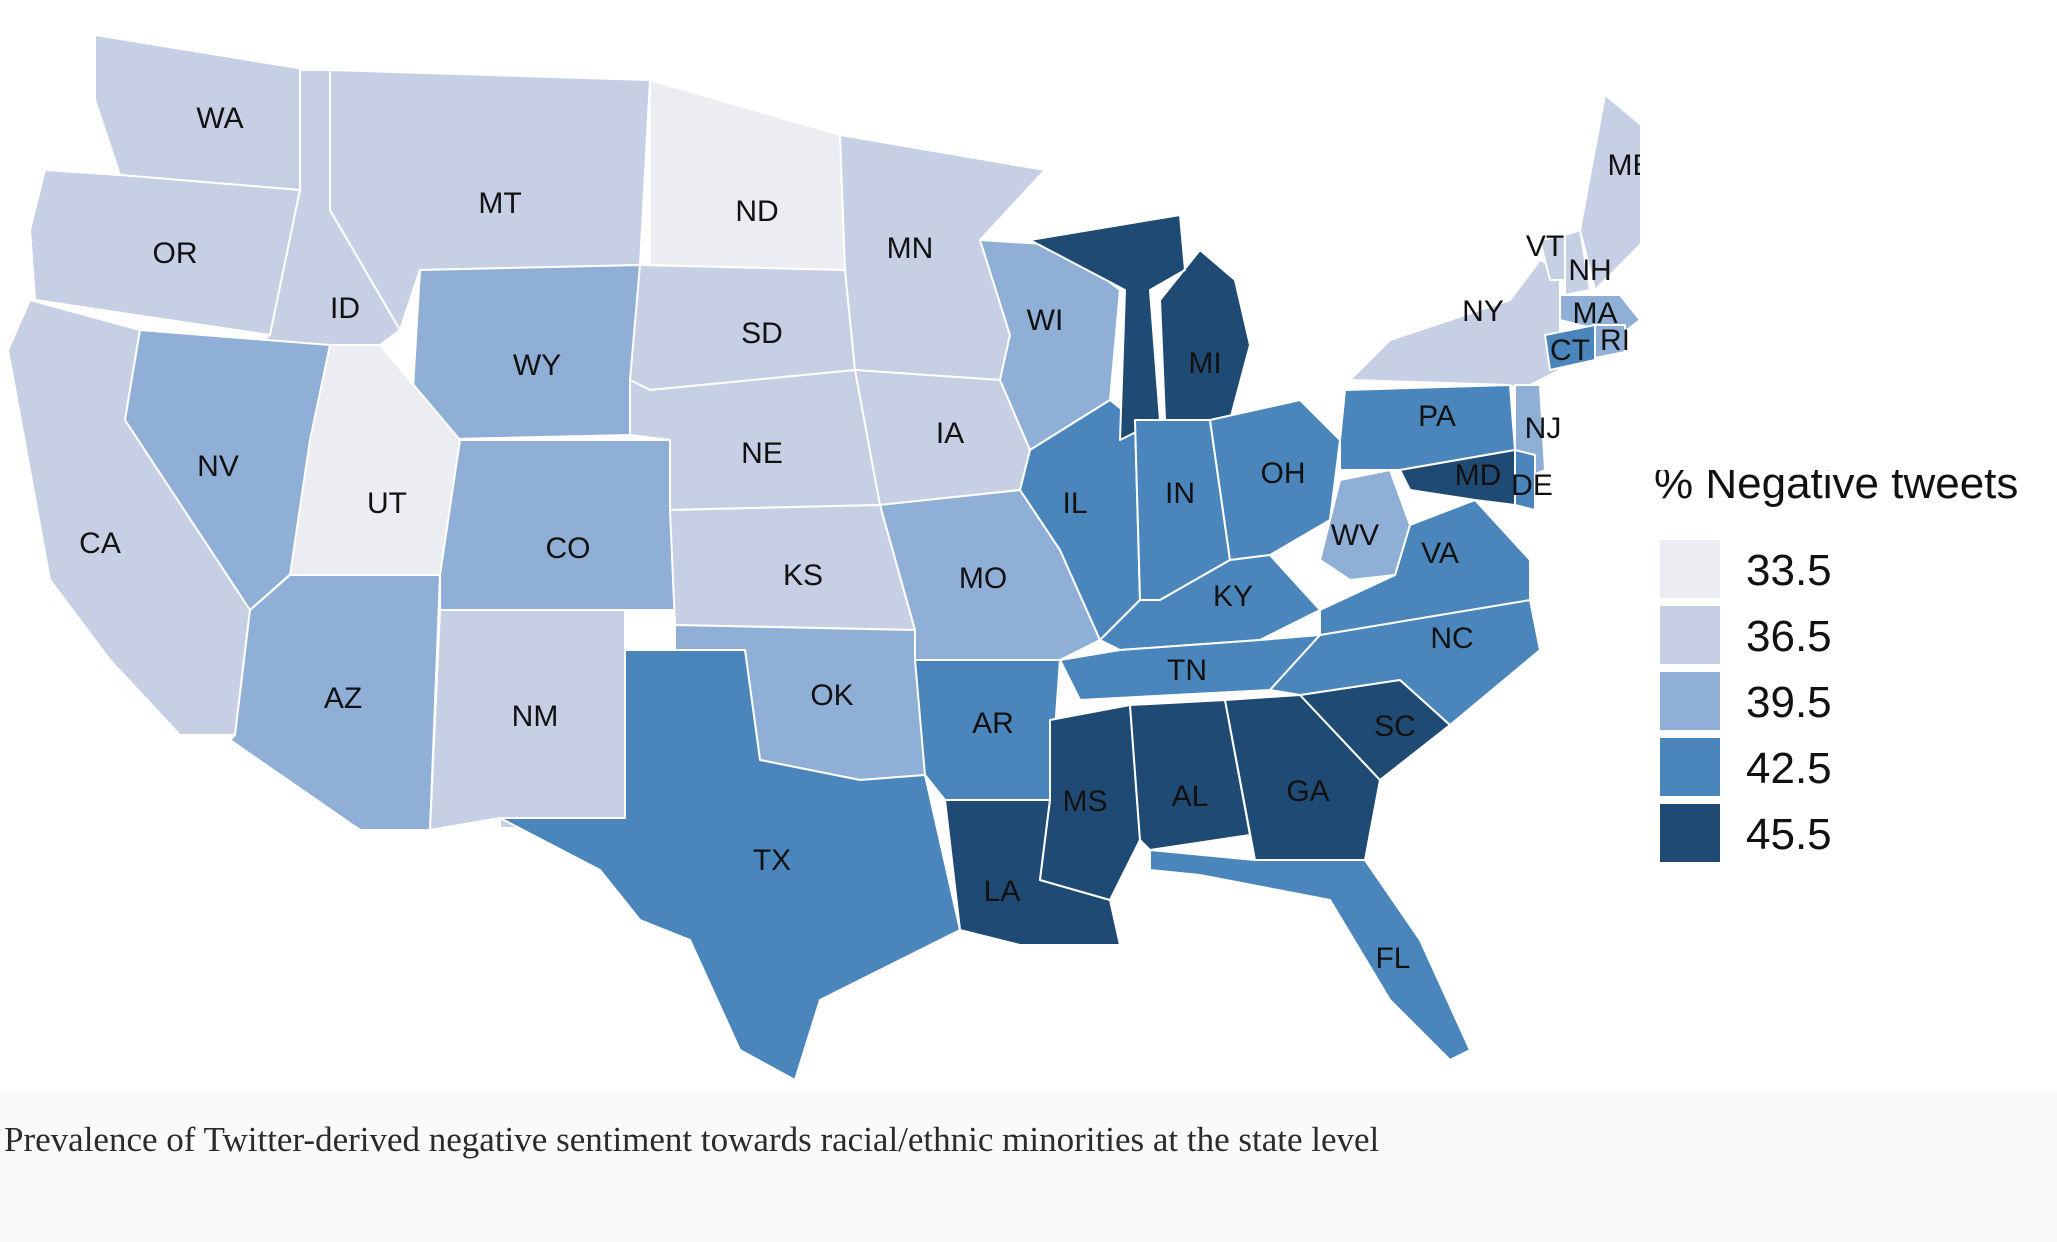 The width and height of the screenshot is (2057, 1242). Describe the element at coordinates (1085, 801) in the screenshot. I see `state-label-ms: MS` at that location.